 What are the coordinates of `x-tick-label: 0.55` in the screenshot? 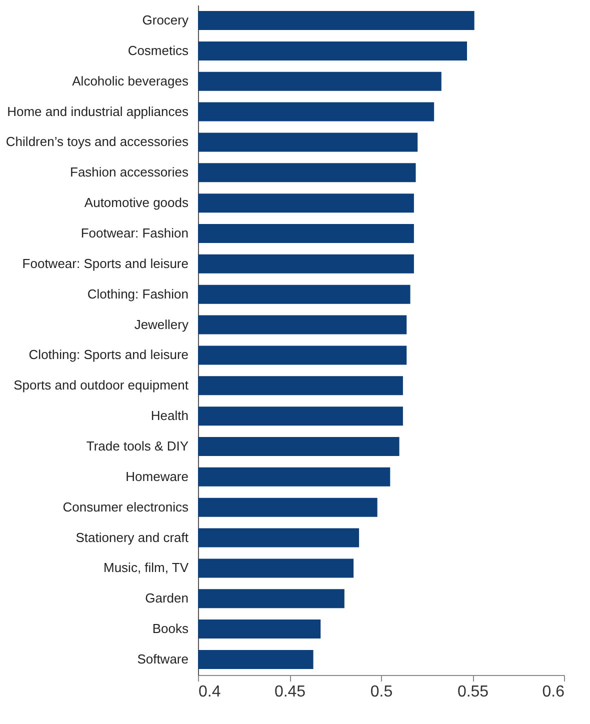 It's located at (473, 692).